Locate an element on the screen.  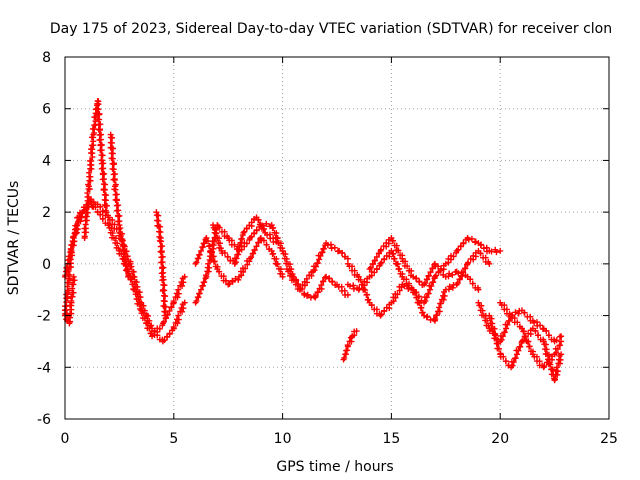
series-peak-b is located at coordinates (119, 205).